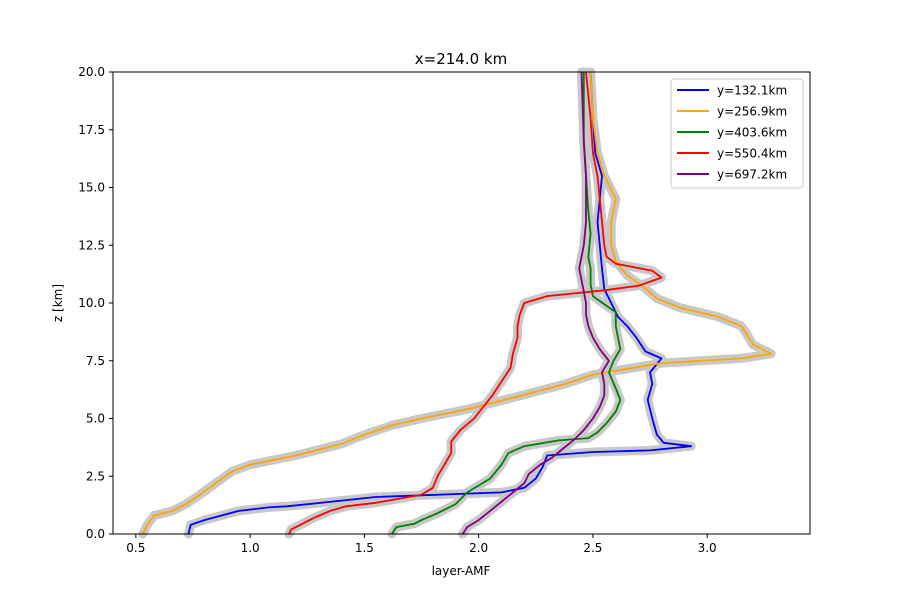  I want to click on legend-label-3: y=403.6km, so click(752, 133).